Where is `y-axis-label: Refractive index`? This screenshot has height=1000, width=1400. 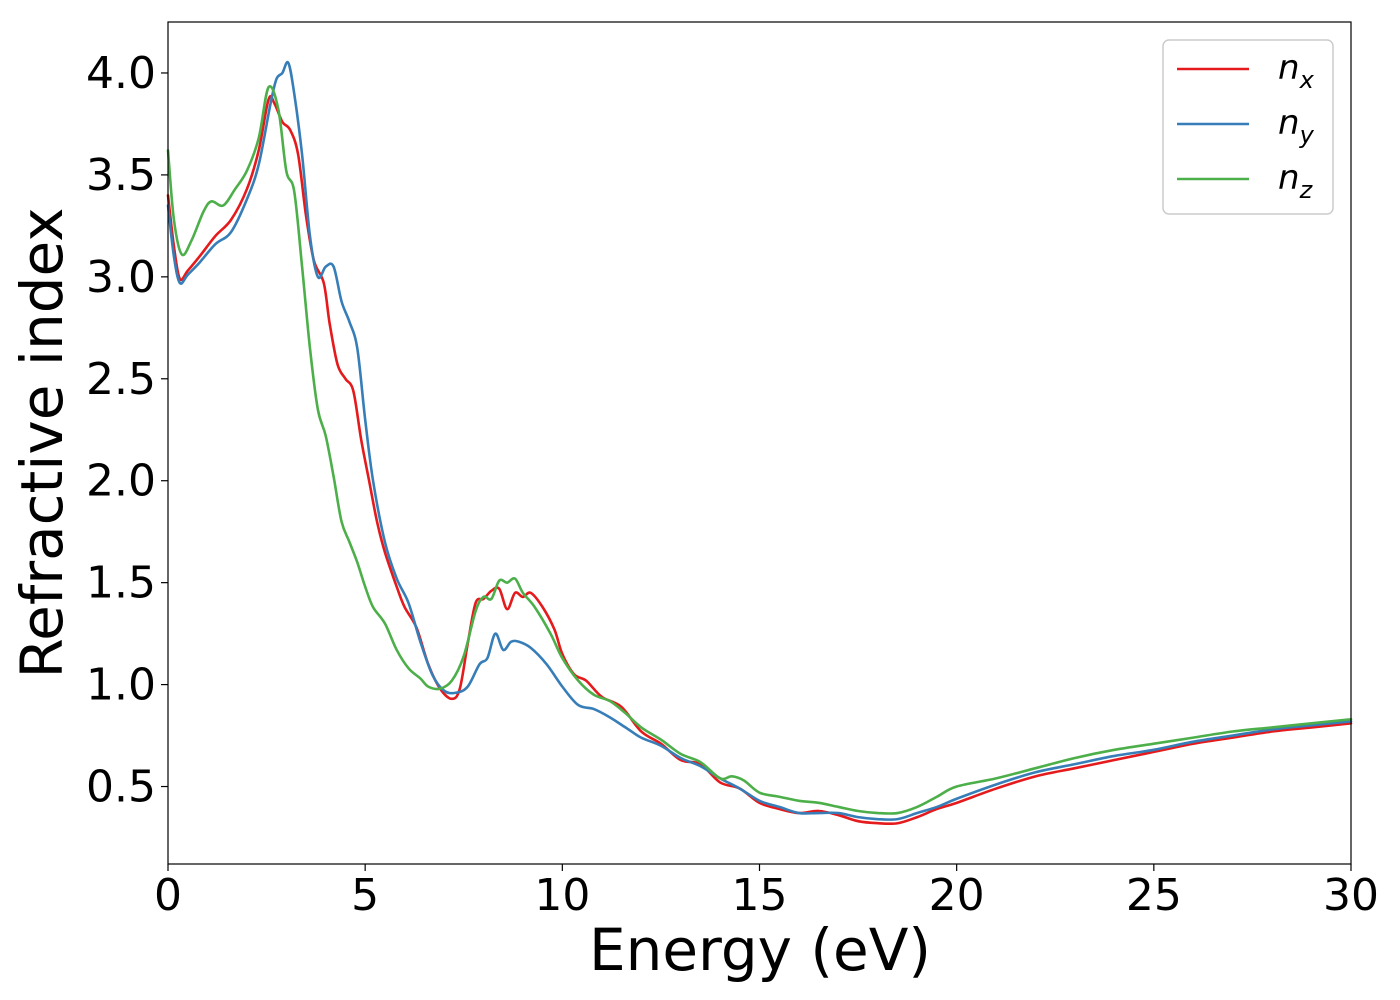
y-axis-label: Refractive index is located at coordinates (42, 442).